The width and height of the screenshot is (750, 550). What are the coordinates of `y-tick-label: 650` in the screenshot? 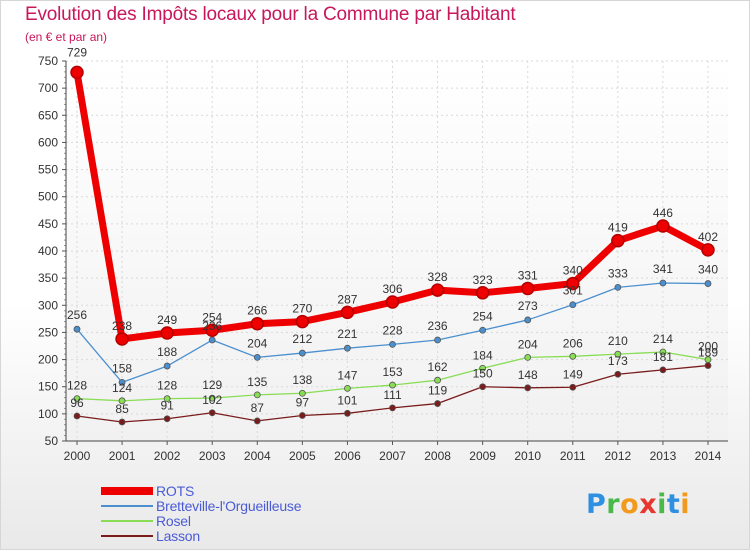 It's located at (48, 115).